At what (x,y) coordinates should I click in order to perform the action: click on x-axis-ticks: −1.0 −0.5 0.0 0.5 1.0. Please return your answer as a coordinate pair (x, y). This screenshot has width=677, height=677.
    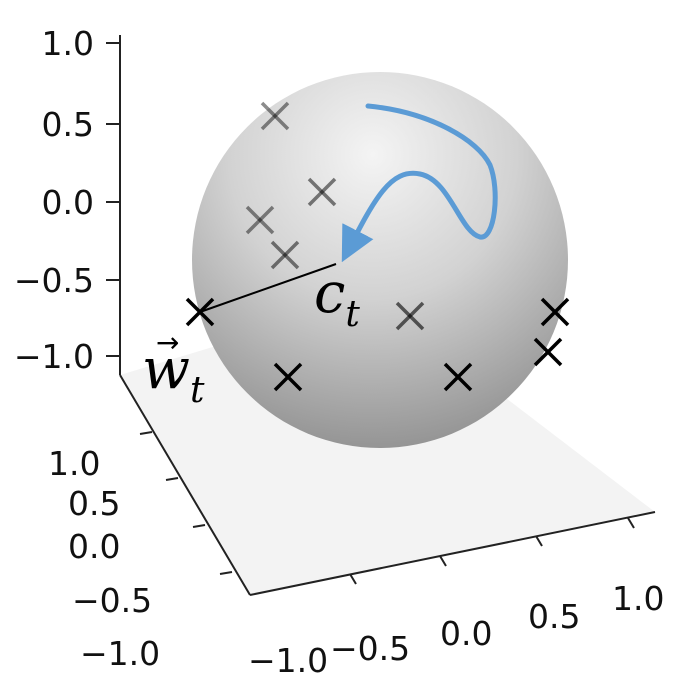
    Looking at the image, I should click on (456, 597).